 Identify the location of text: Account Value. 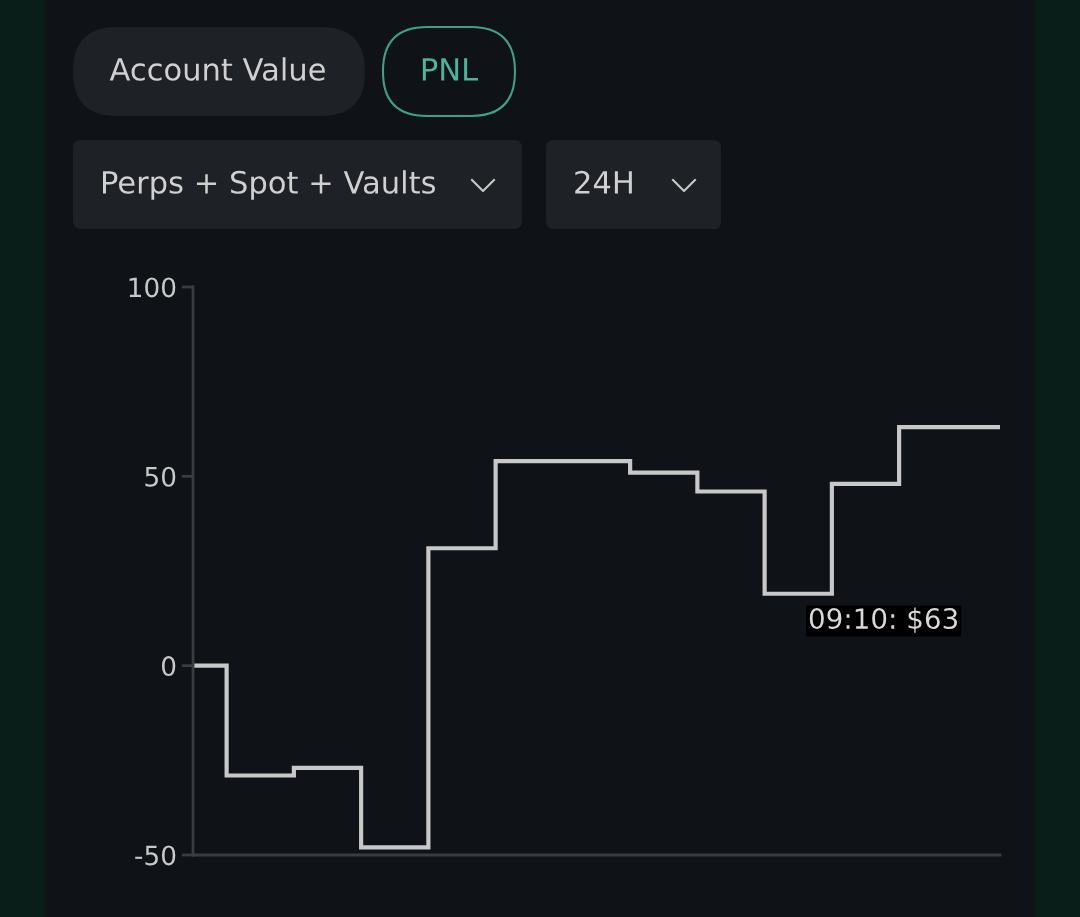
(217, 69).